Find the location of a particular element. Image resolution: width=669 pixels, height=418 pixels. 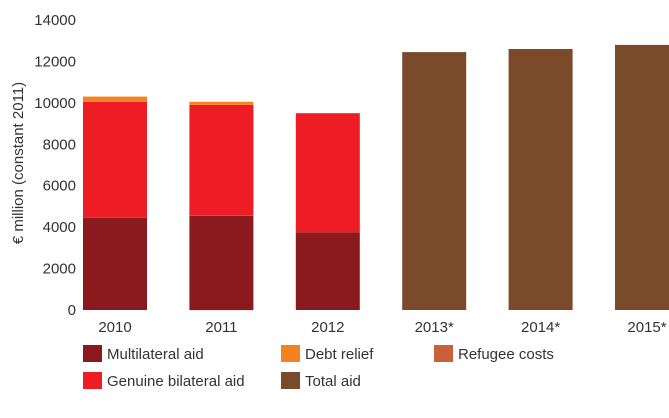

y-tick-label-8000: 8000 is located at coordinates (59, 144).